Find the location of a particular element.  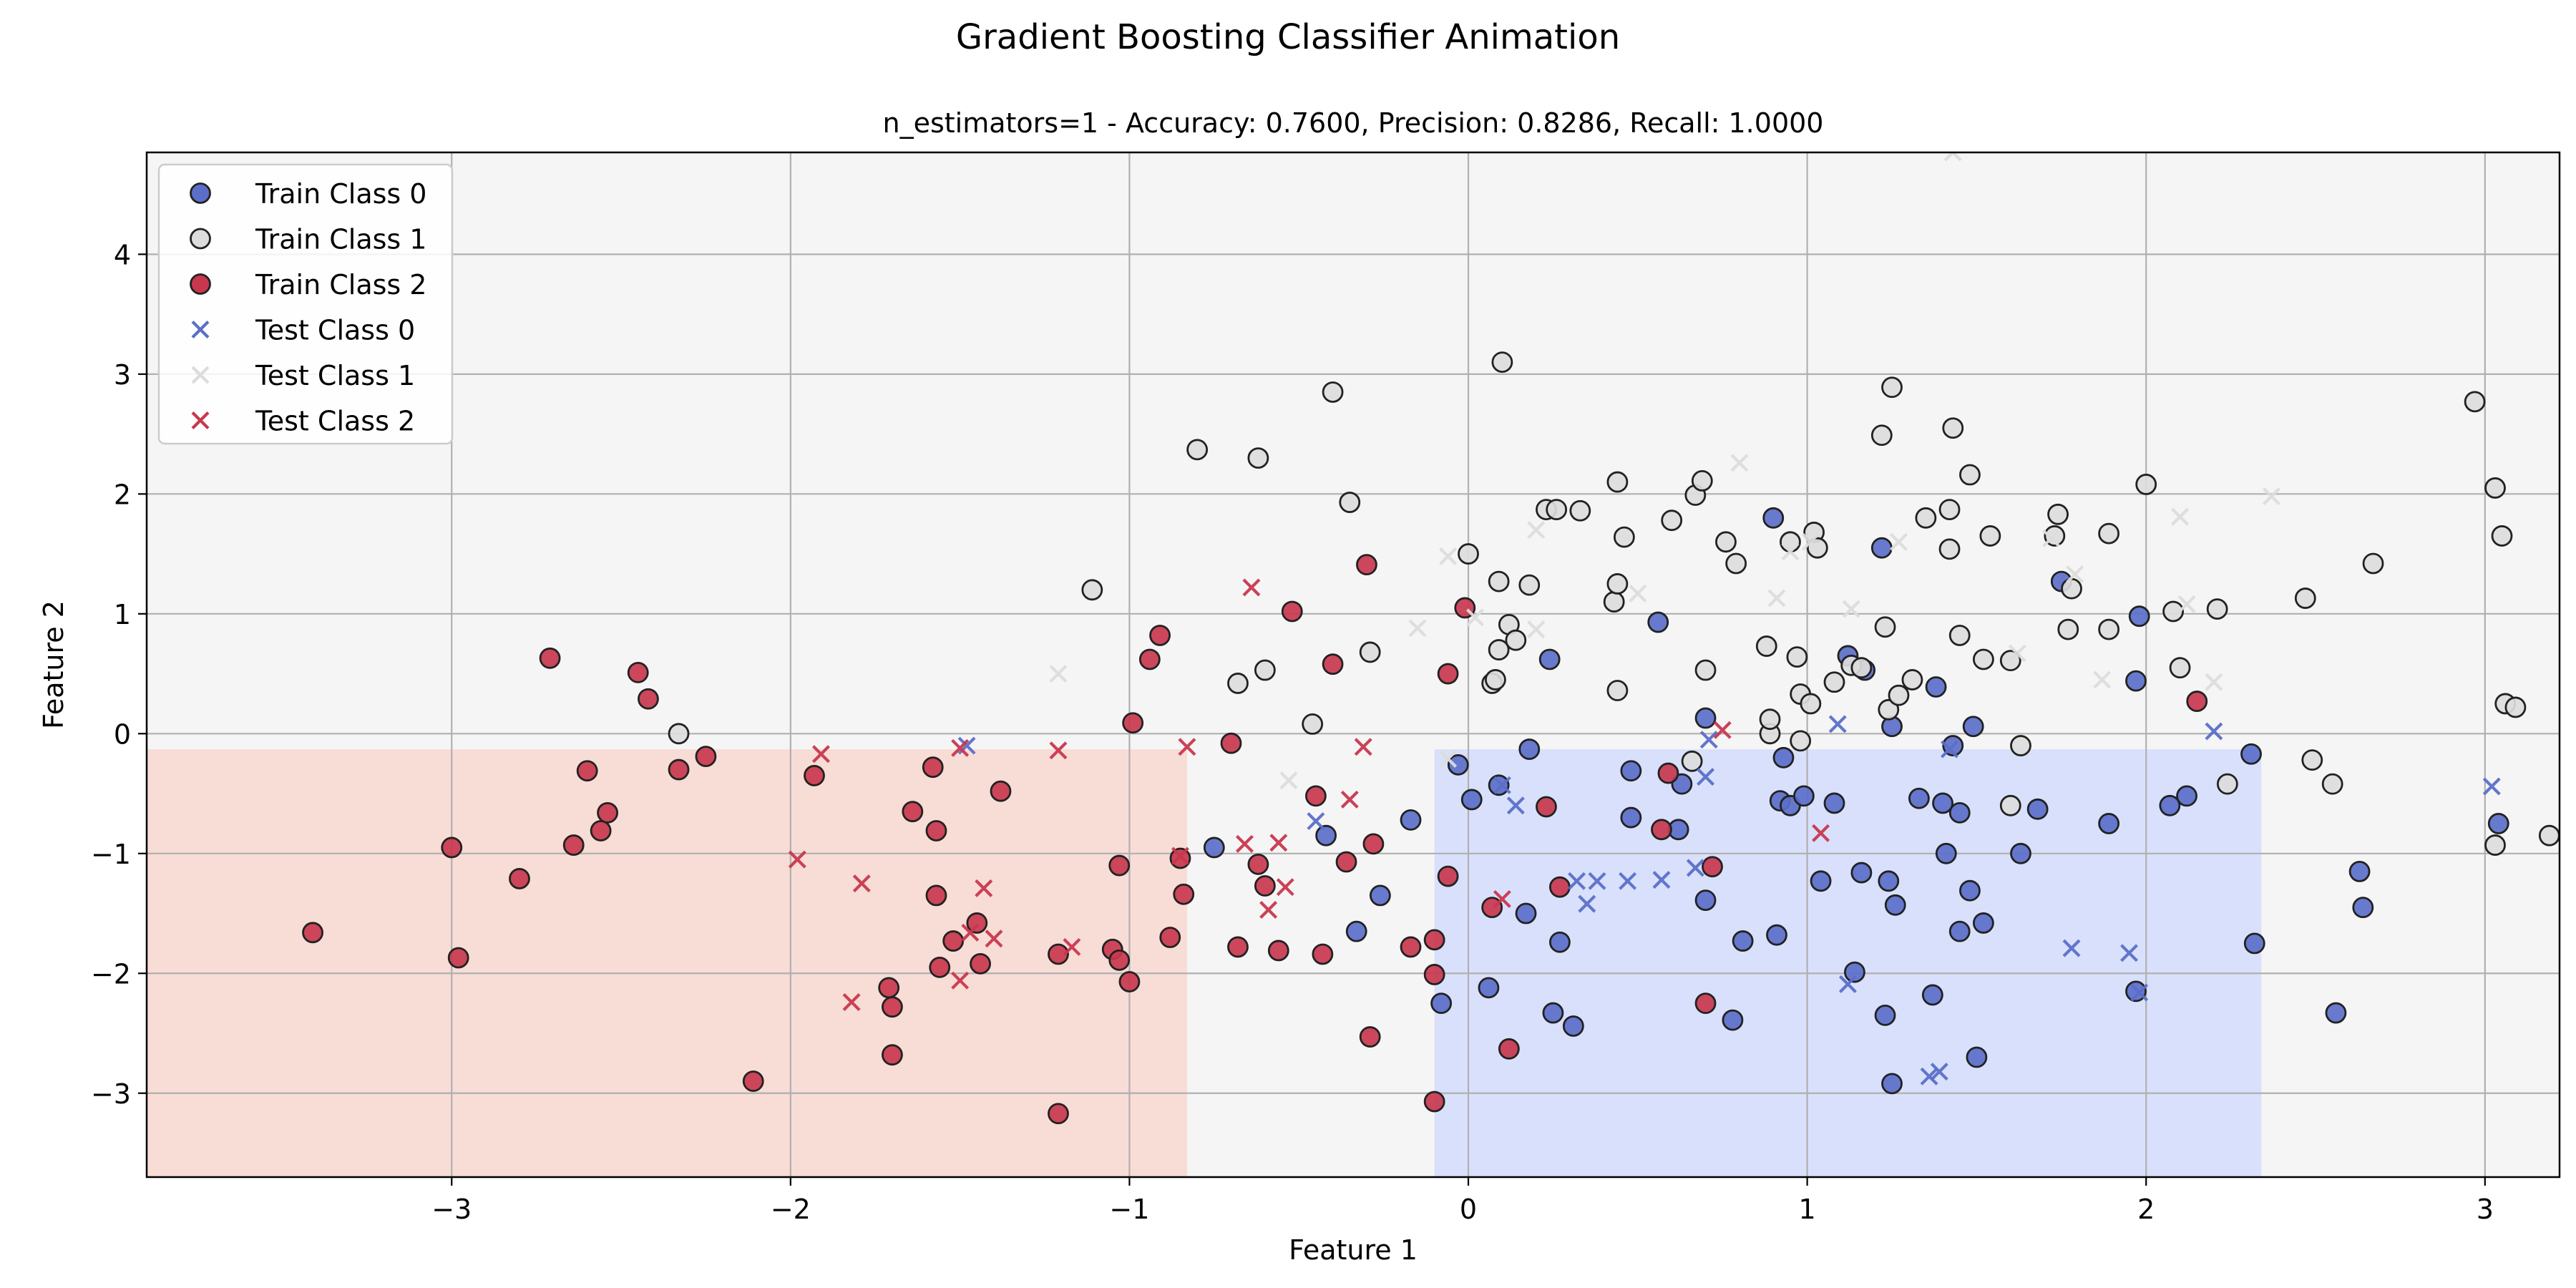

x-tick-label: −3 is located at coordinates (451, 1209).